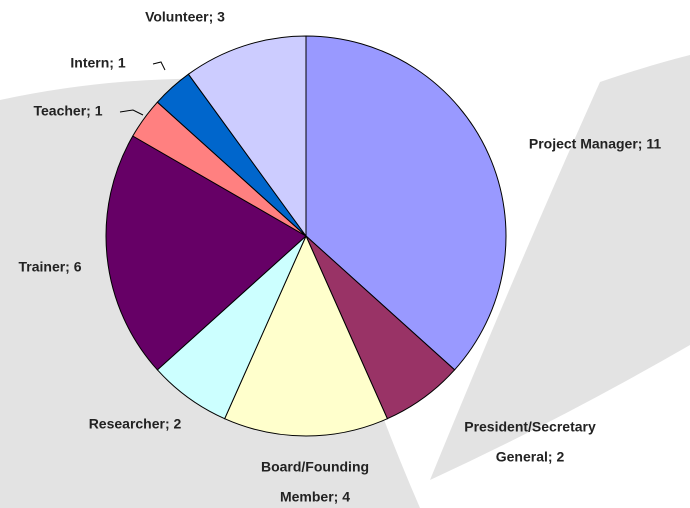 This screenshot has height=508, width=690. I want to click on data-label: Member; 4, so click(315, 497).